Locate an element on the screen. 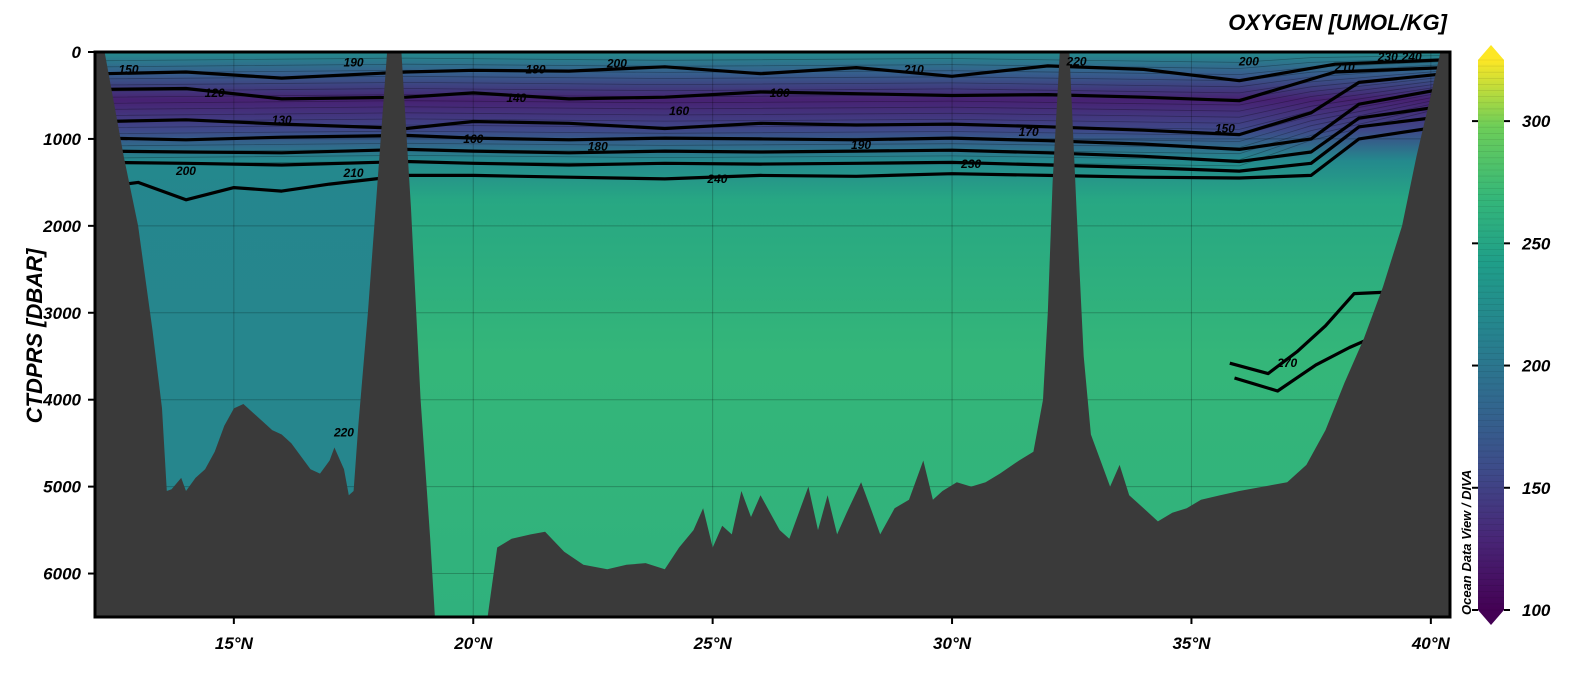 This screenshot has width=1586, height=686. y-tick-label: 0 is located at coordinates (77, 52).